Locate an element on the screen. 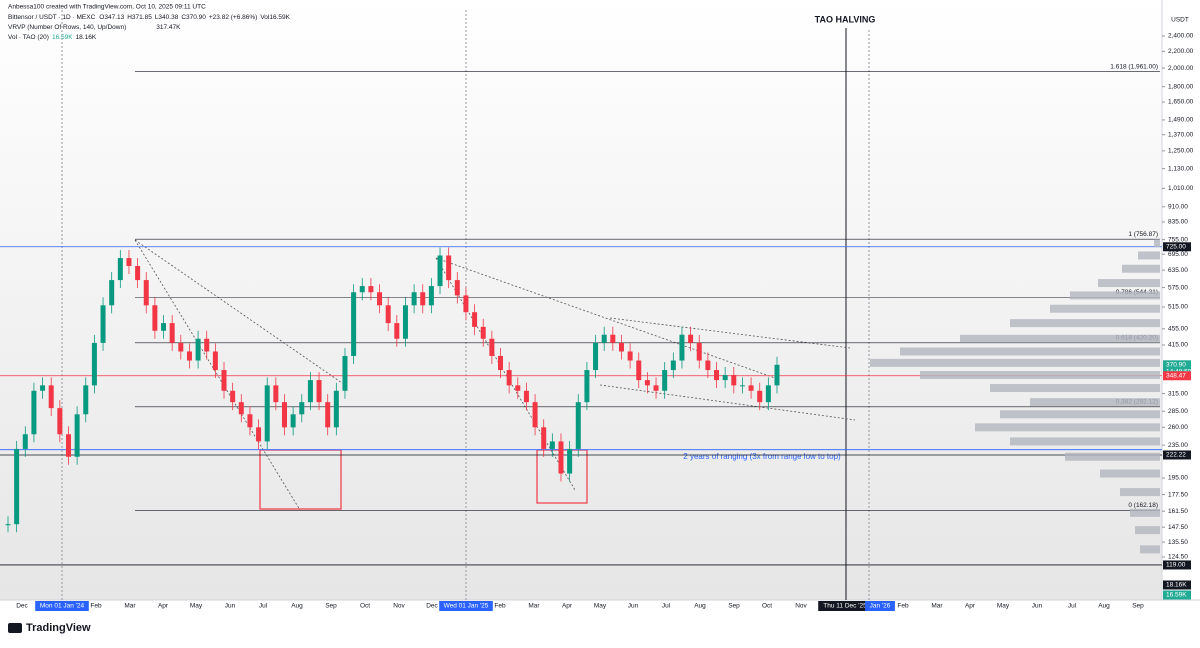  price-tick-label: 415.00 is located at coordinates (1178, 345).